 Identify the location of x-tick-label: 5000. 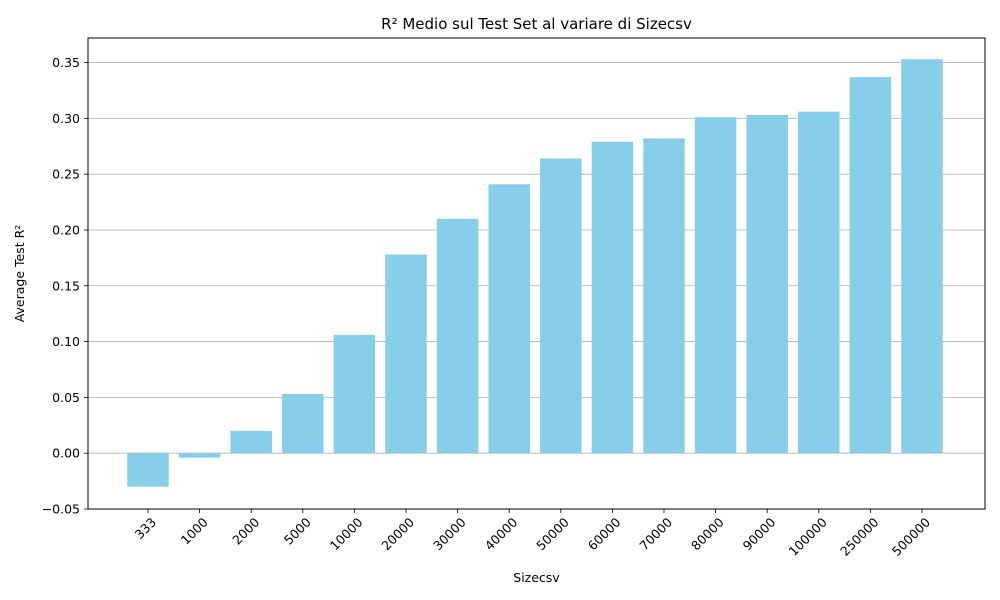
(297, 530).